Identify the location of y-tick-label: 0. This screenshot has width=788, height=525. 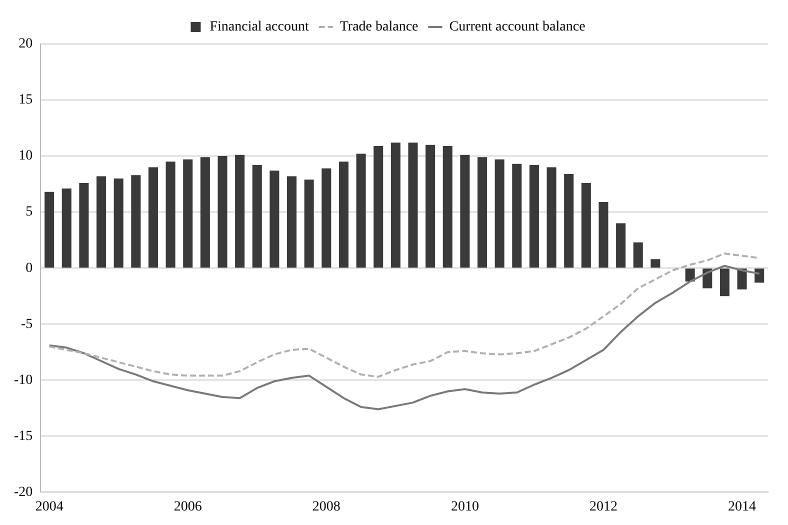
(29, 268).